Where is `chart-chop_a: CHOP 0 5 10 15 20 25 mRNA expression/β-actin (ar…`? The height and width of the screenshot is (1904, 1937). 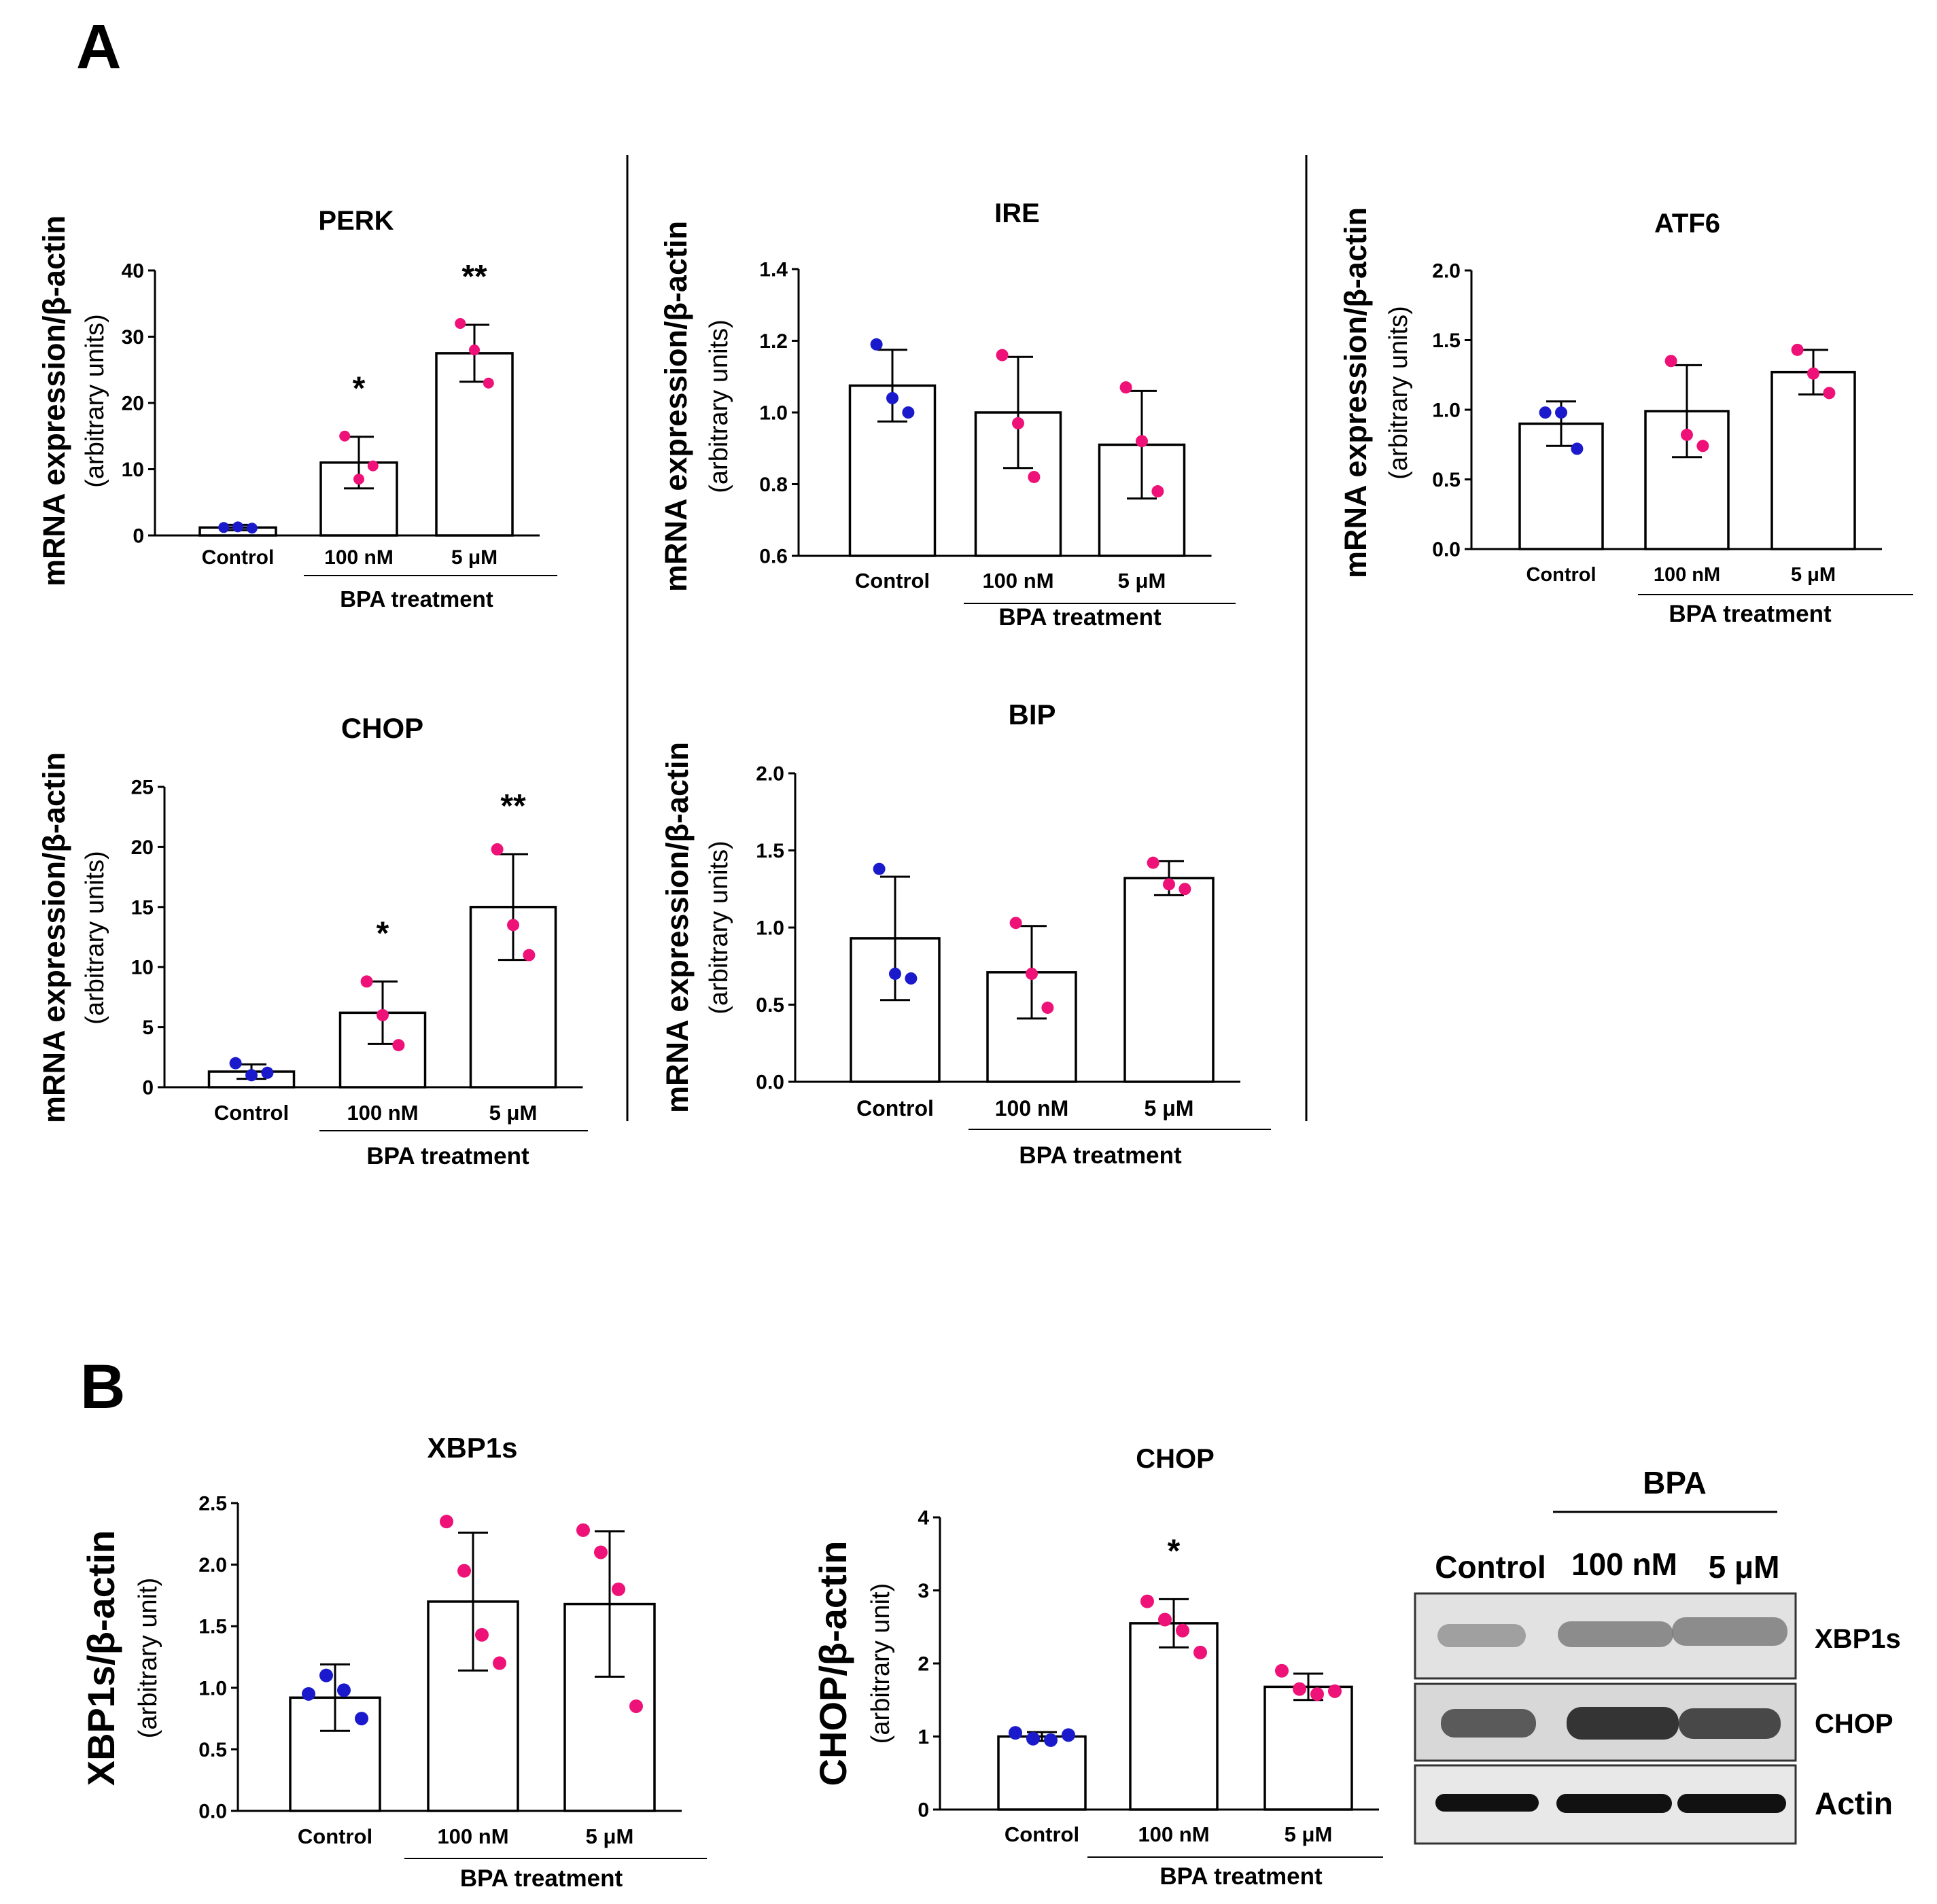 chart-chop_a: CHOP 0 5 10 15 20 25 mRNA expression/β-actin (ar… is located at coordinates (312, 940).